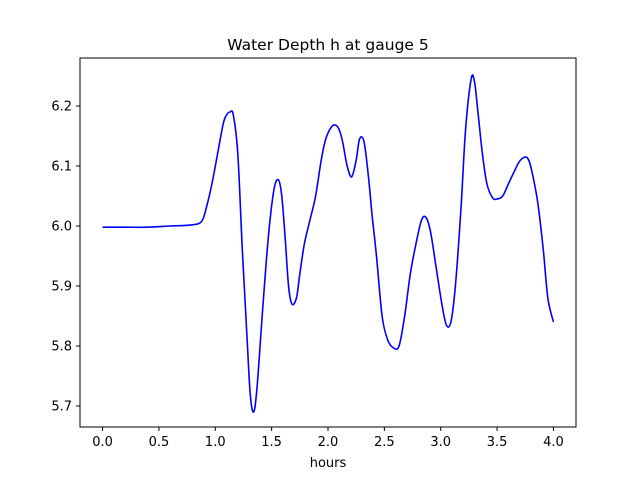 Image resolution: width=640 pixels, height=480 pixels. What do you see at coordinates (271, 442) in the screenshot?
I see `x-tick-label: 1.5` at bounding box center [271, 442].